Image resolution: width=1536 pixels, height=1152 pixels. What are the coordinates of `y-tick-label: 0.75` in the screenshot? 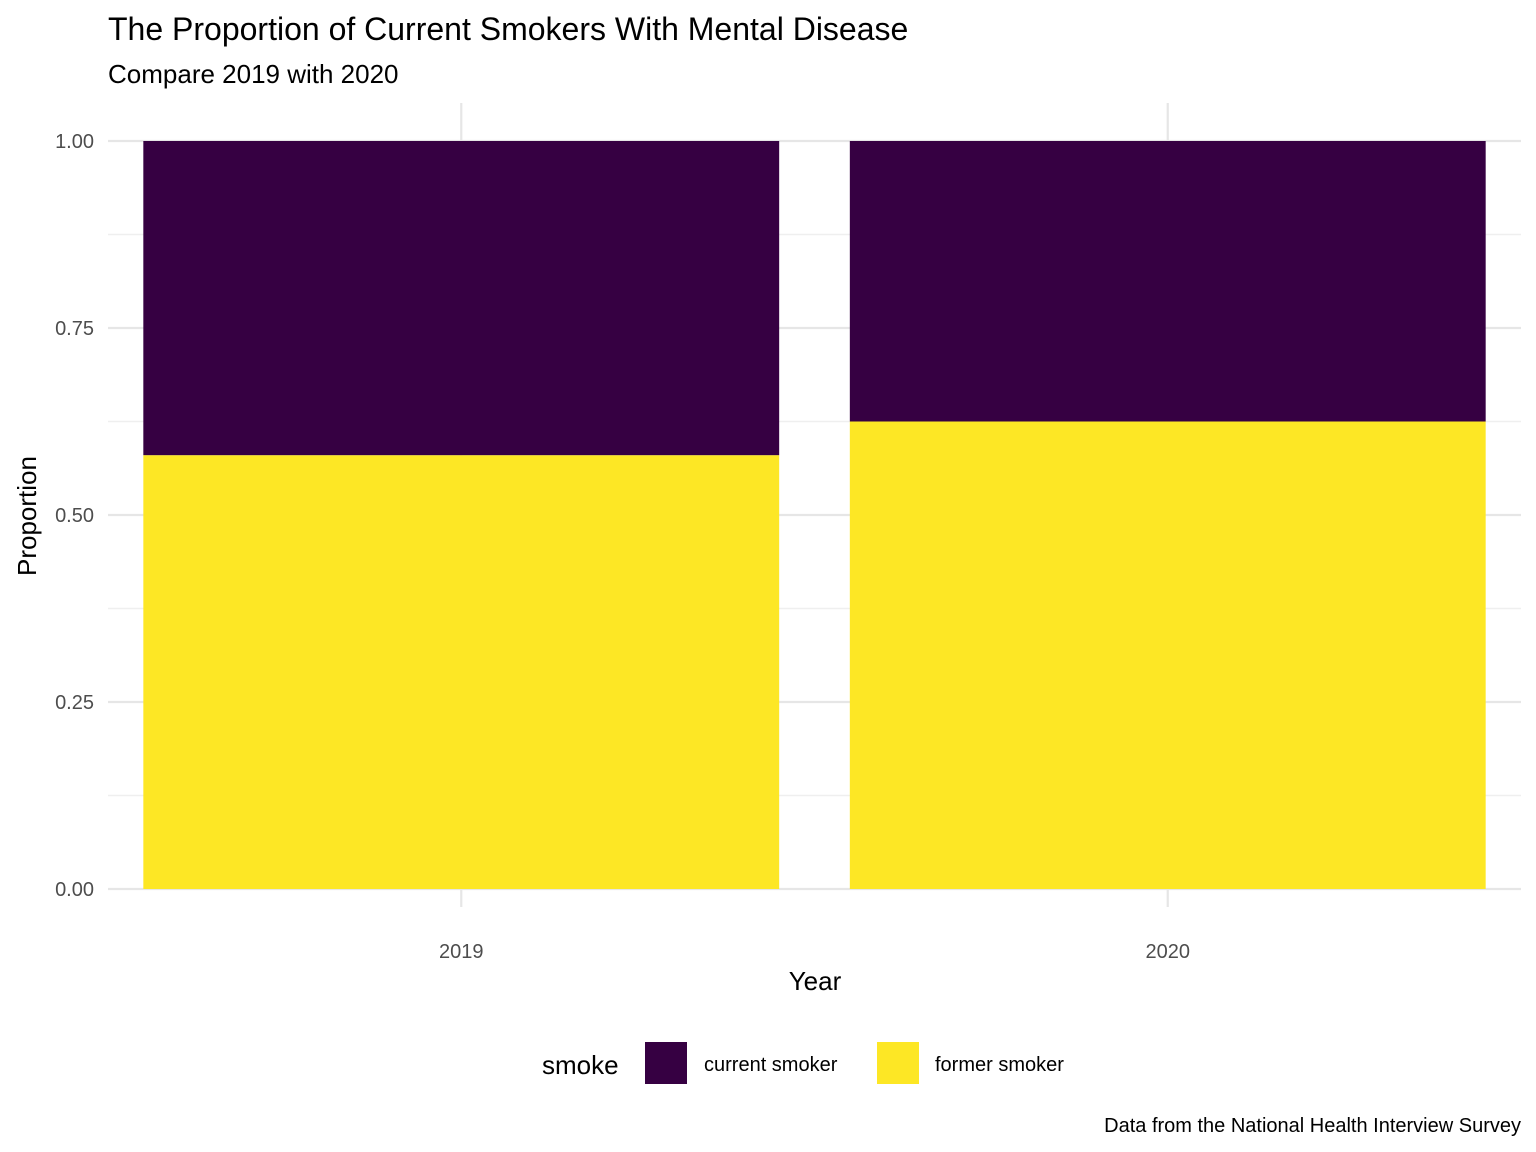 It's located at (74, 329).